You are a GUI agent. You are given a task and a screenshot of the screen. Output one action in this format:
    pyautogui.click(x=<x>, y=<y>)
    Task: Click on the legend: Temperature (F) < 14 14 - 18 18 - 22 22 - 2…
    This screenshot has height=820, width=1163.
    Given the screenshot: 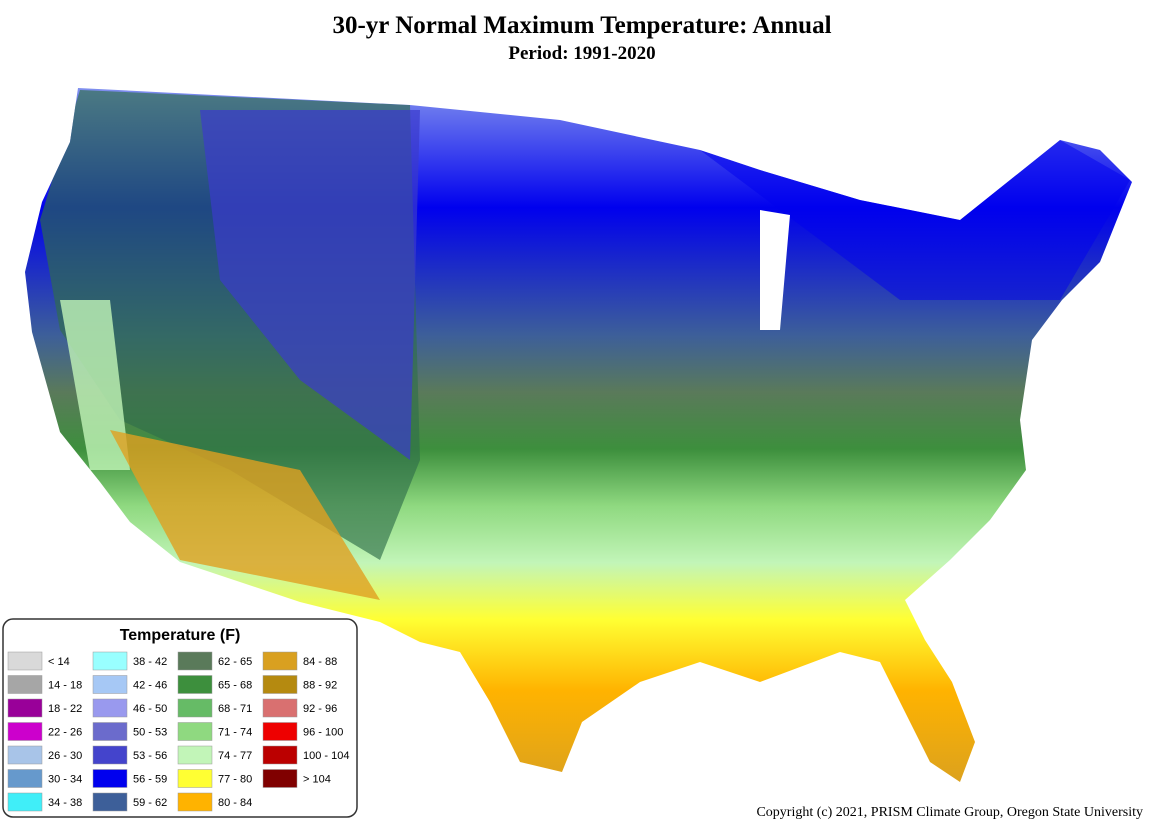 What is the action you would take?
    pyautogui.click(x=180, y=718)
    